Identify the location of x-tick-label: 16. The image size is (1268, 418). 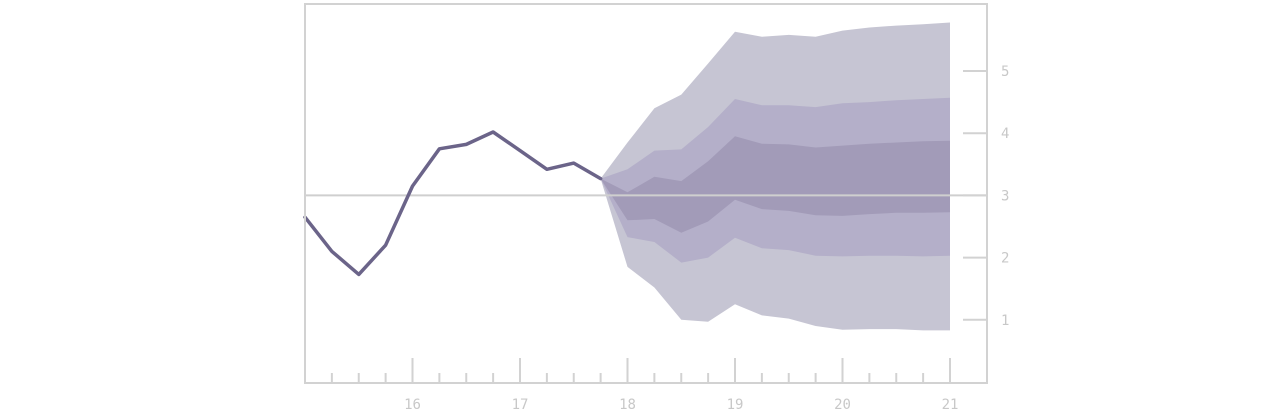
(412, 405).